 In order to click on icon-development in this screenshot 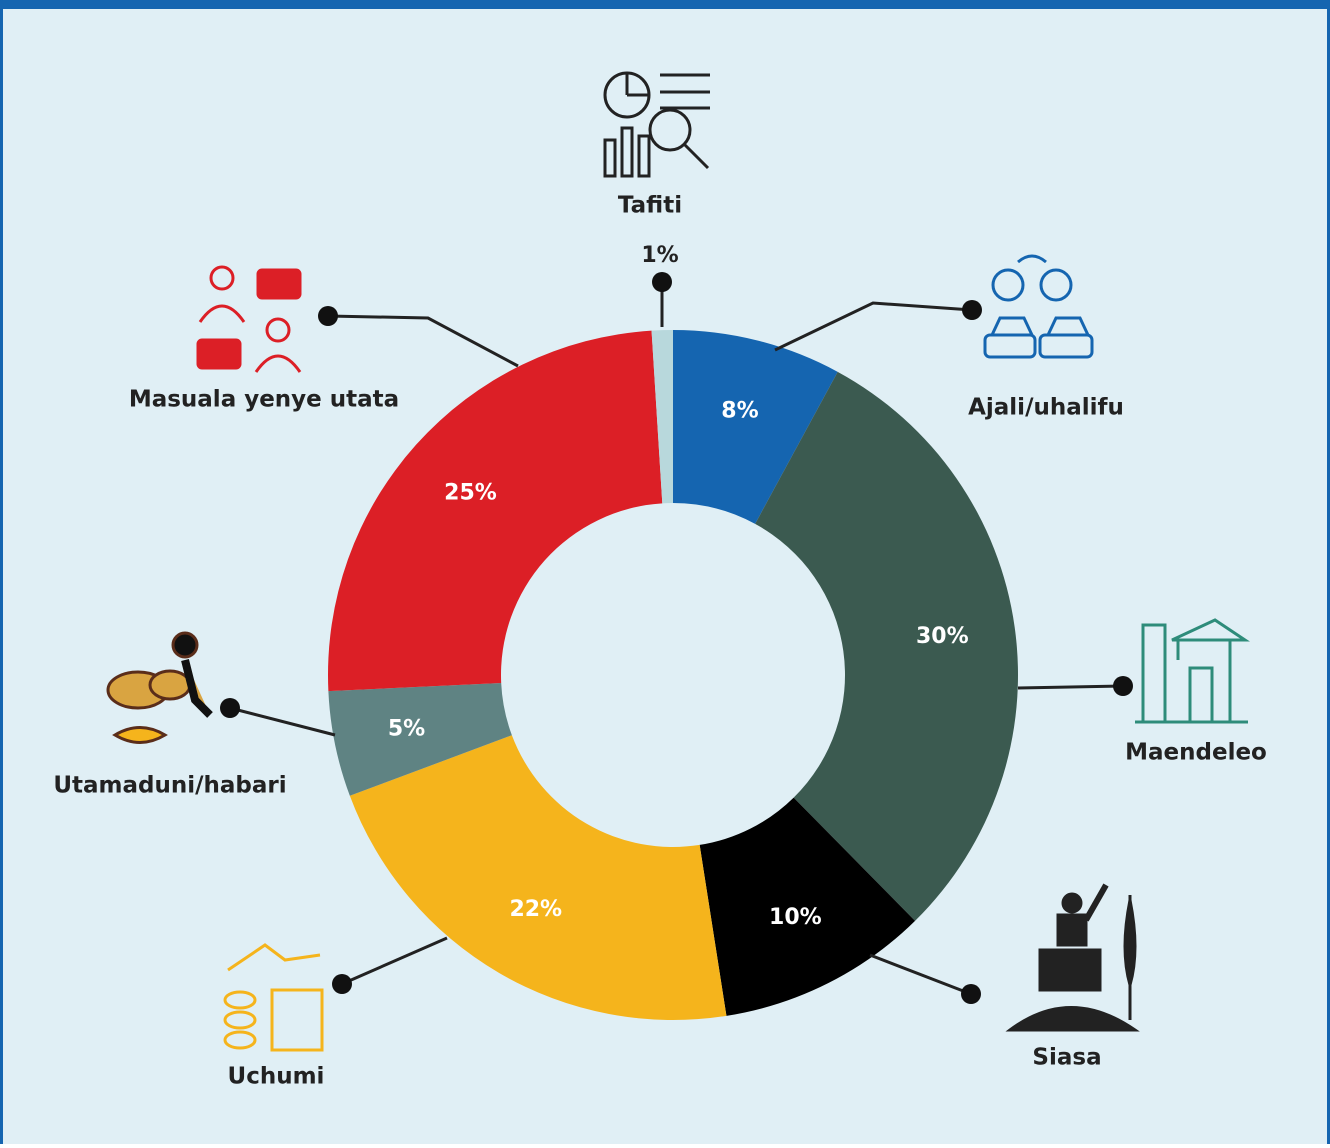, I will do `click(1192, 671)`.